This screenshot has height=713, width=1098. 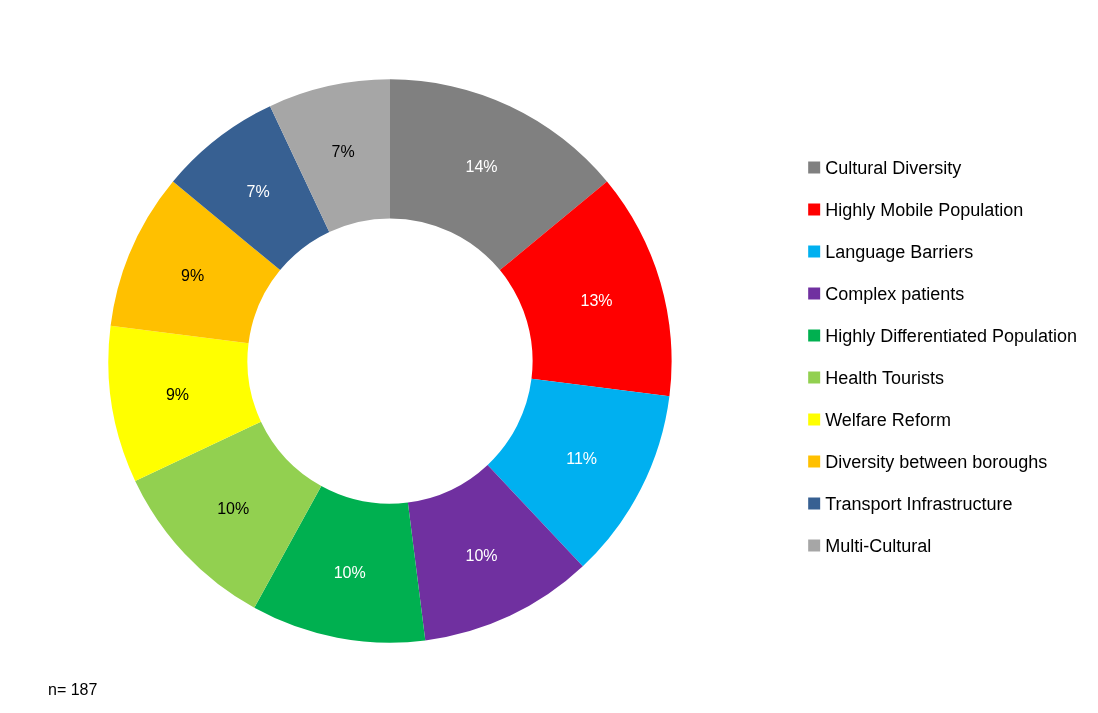 What do you see at coordinates (951, 335) in the screenshot?
I see `legend-label: Highly Differentiated Population` at bounding box center [951, 335].